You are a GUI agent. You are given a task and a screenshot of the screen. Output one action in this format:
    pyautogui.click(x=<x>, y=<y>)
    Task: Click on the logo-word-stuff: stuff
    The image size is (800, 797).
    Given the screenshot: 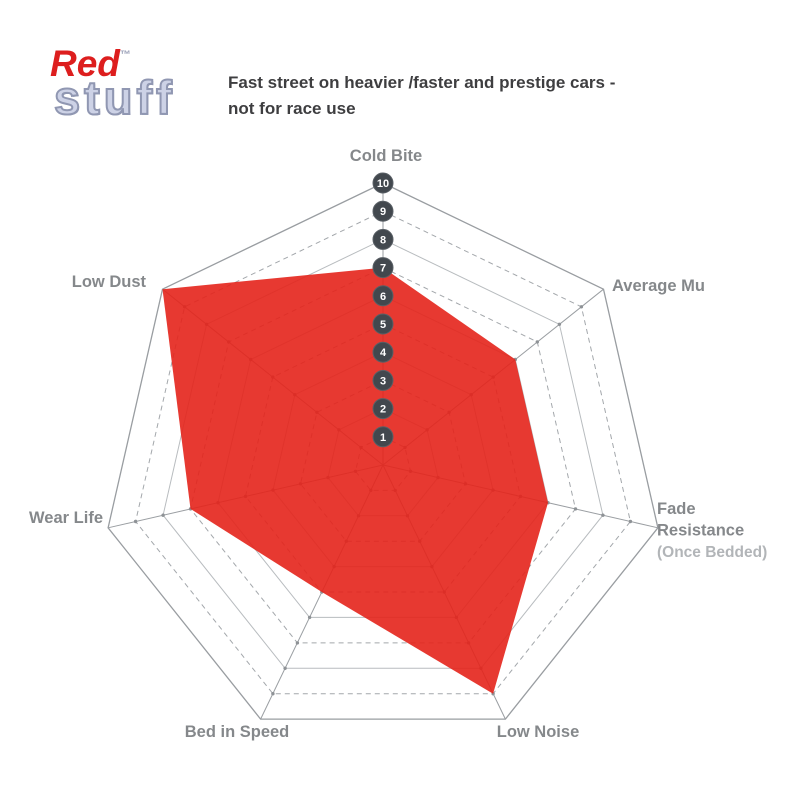 What is the action you would take?
    pyautogui.click(x=114, y=97)
    